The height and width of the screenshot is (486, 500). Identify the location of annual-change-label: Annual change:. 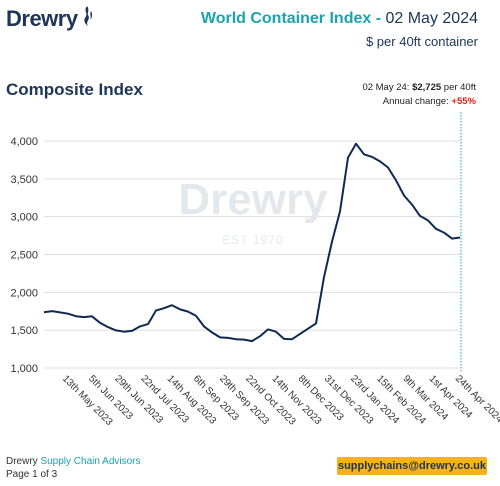
(415, 101).